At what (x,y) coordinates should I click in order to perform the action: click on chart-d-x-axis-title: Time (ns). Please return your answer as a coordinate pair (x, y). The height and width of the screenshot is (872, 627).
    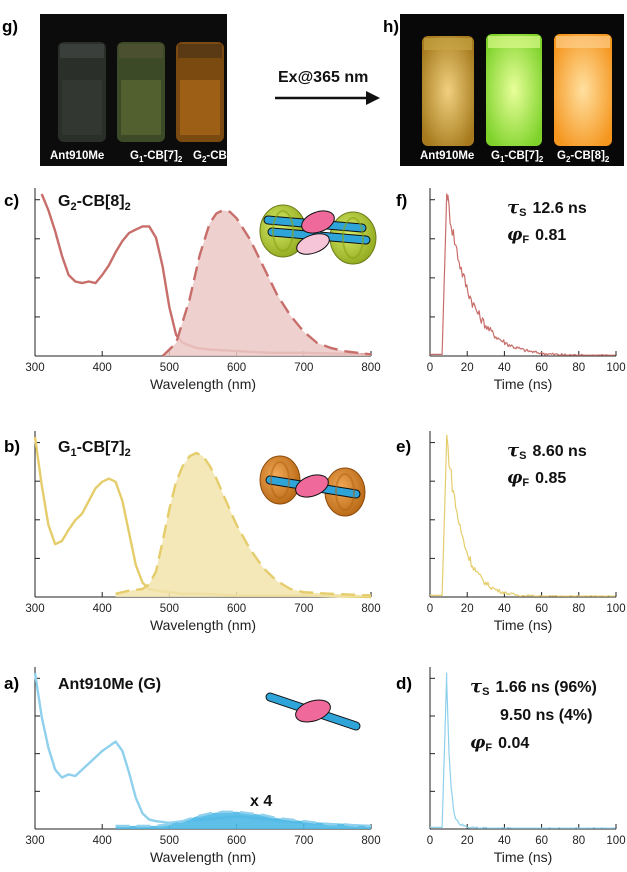
    Looking at the image, I should click on (523, 857).